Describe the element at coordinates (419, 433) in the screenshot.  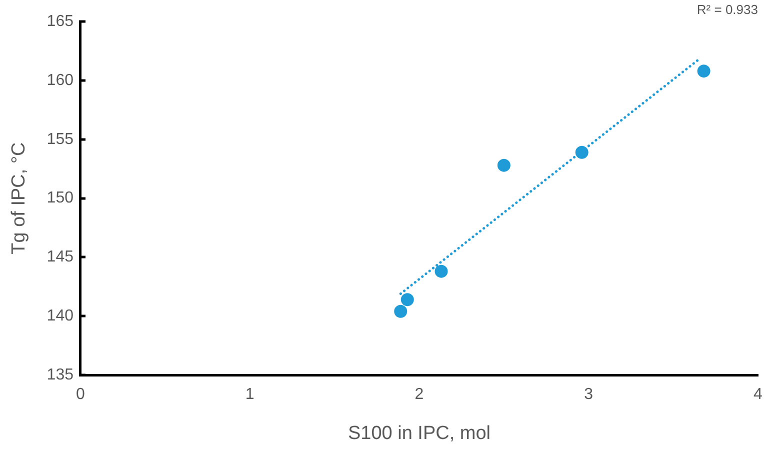
I see `x-axis-title: S100 in IPC, mol` at that location.